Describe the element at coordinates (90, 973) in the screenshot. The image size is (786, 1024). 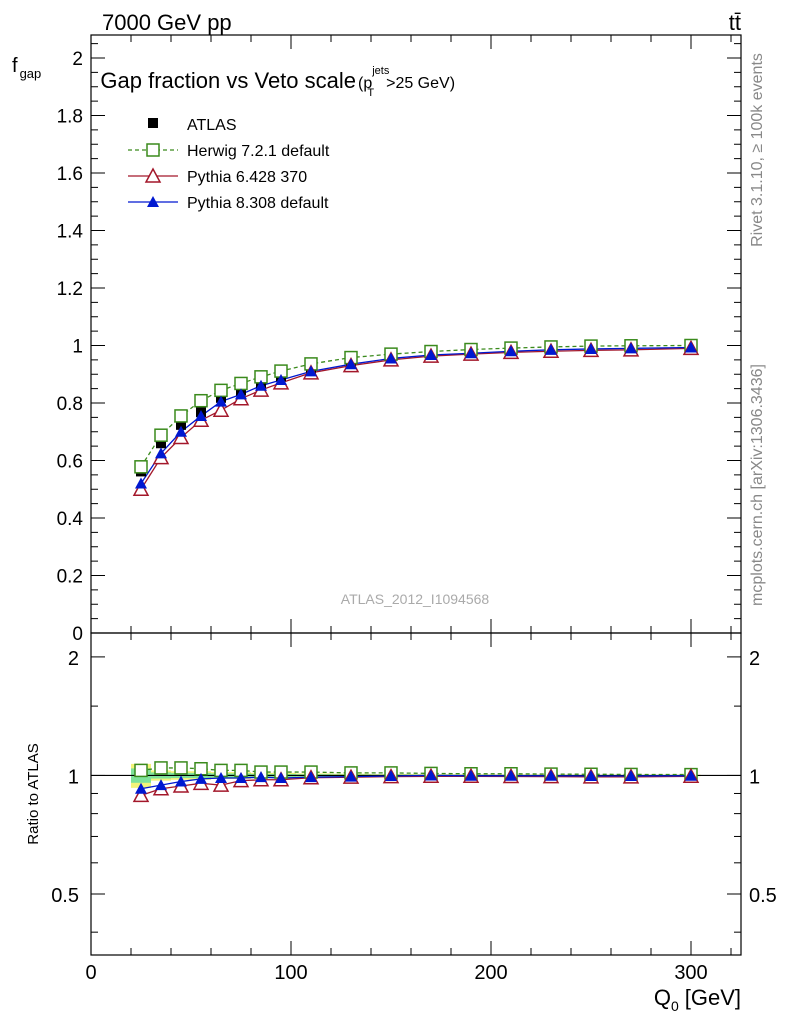
I see `xtick-label: 0` at that location.